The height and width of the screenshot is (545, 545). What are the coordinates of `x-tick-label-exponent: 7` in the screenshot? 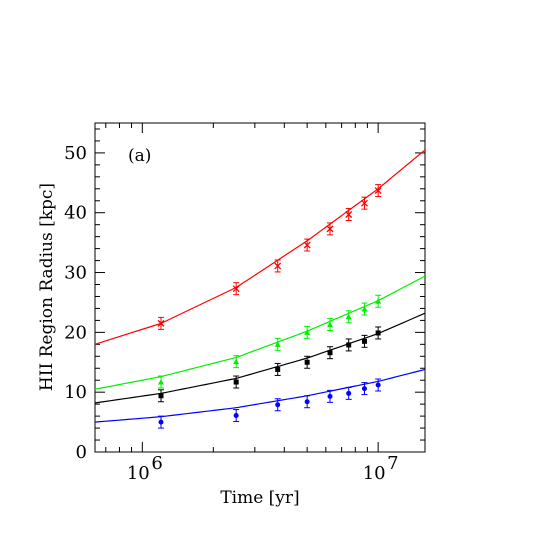 It's located at (392, 463).